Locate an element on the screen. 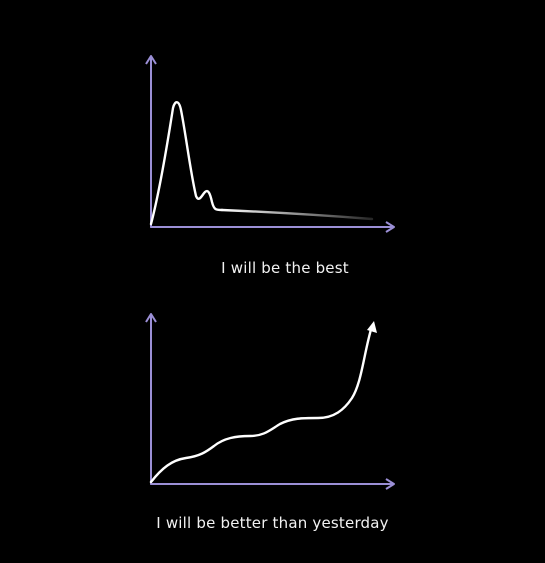 The width and height of the screenshot is (545, 563). bottom-x-axis-arrowhead is located at coordinates (390, 484).